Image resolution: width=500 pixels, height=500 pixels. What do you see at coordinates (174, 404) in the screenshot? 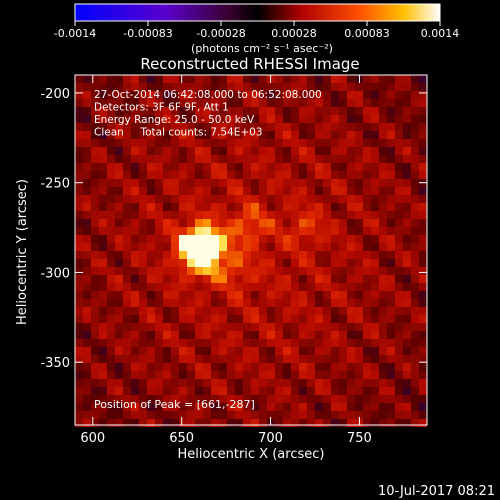
I see `peak-position-label: Position of Peak = [661,-287]` at bounding box center [174, 404].